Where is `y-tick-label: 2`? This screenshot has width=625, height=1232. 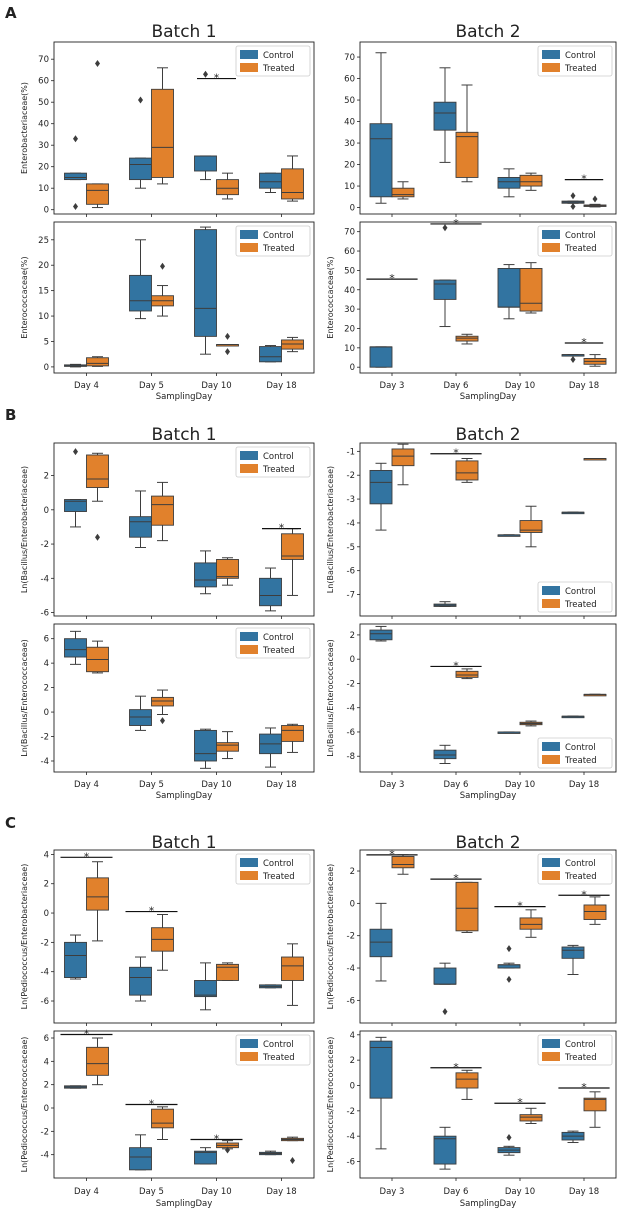
y-tick-label: 2 is located at coordinates (352, 636).